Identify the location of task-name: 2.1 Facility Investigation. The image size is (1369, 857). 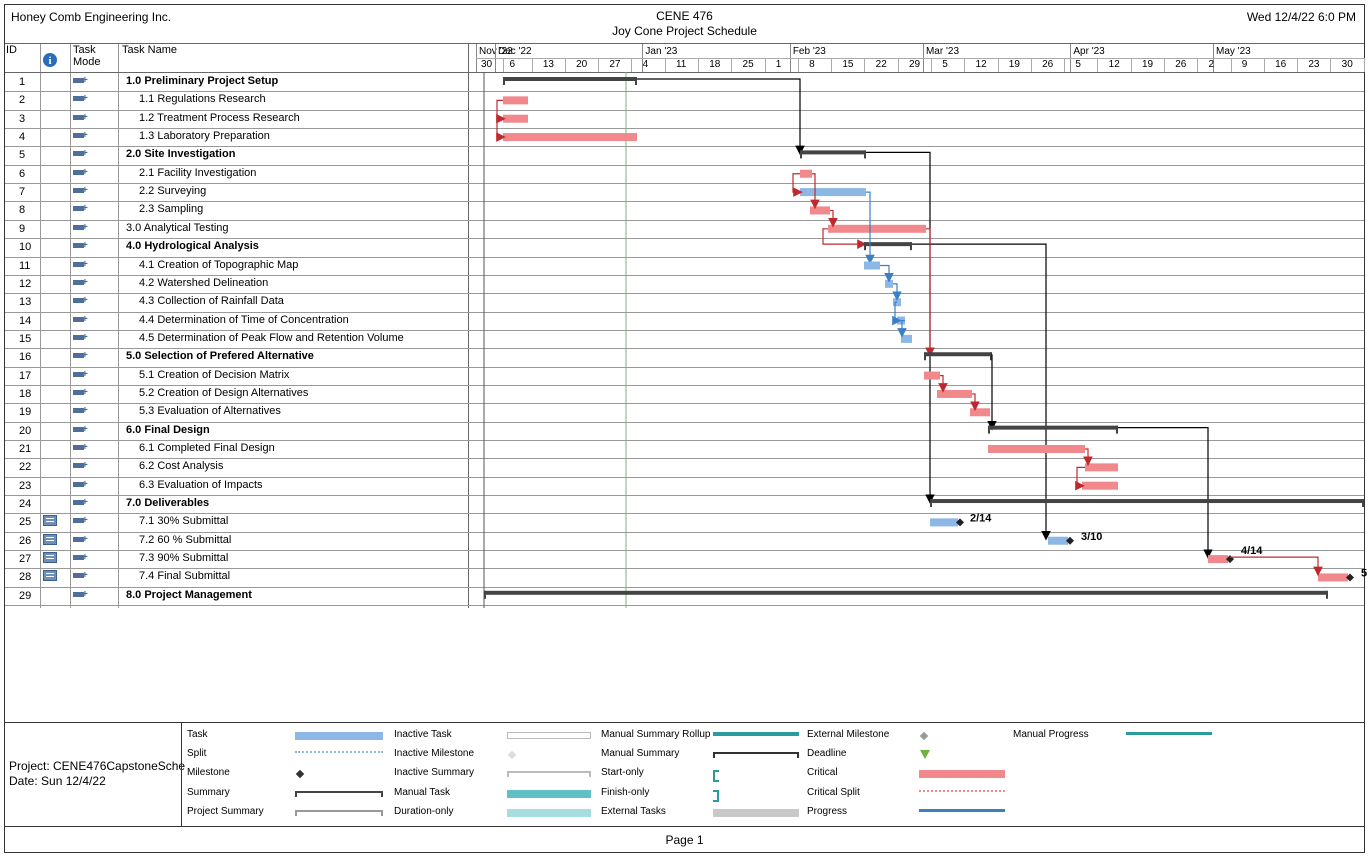
(198, 172).